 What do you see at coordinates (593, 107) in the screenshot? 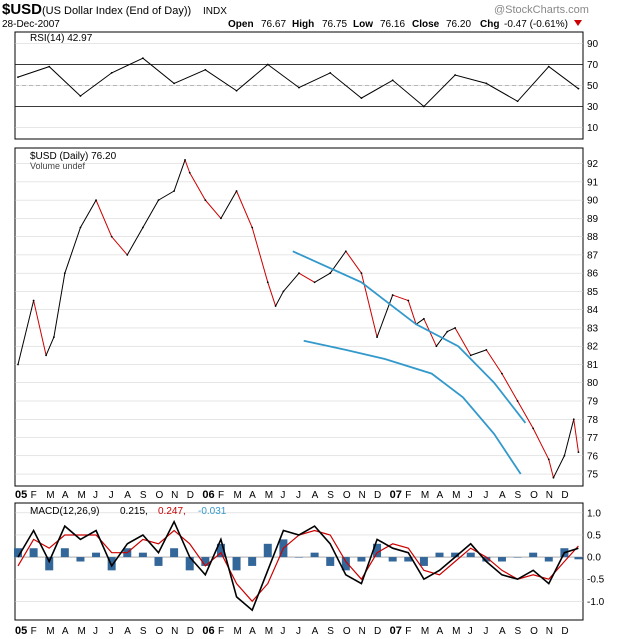
I see `rsi-tick-label: 30` at bounding box center [593, 107].